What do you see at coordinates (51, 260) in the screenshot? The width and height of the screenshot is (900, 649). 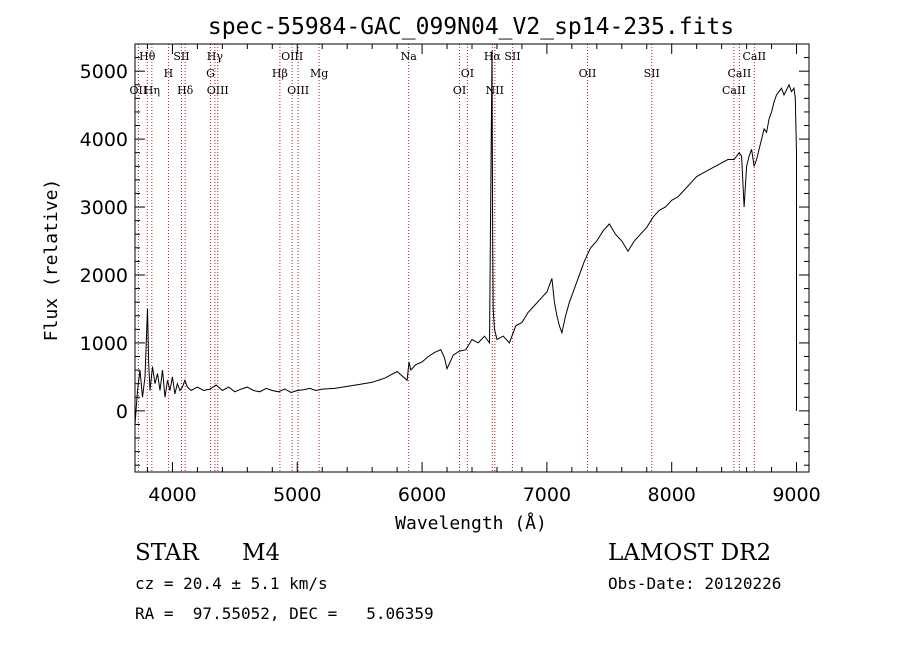 I see `y-axis-label: Flux (relative)` at bounding box center [51, 260].